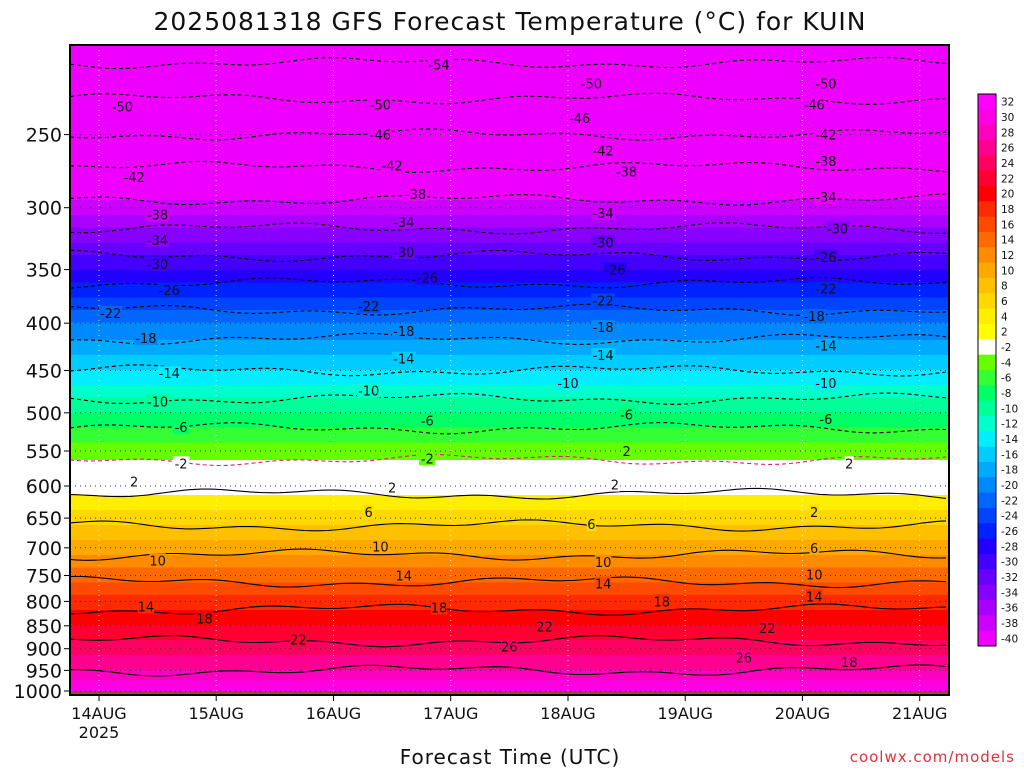 This screenshot has width=1024, height=772. Describe the element at coordinates (602, 243) in the screenshot. I see `contour-label: -30` at that location.